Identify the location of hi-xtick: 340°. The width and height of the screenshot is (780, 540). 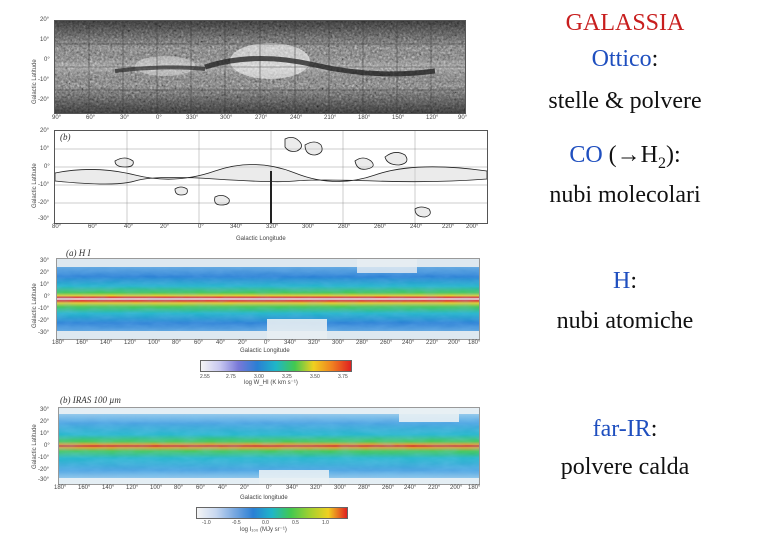
(290, 343).